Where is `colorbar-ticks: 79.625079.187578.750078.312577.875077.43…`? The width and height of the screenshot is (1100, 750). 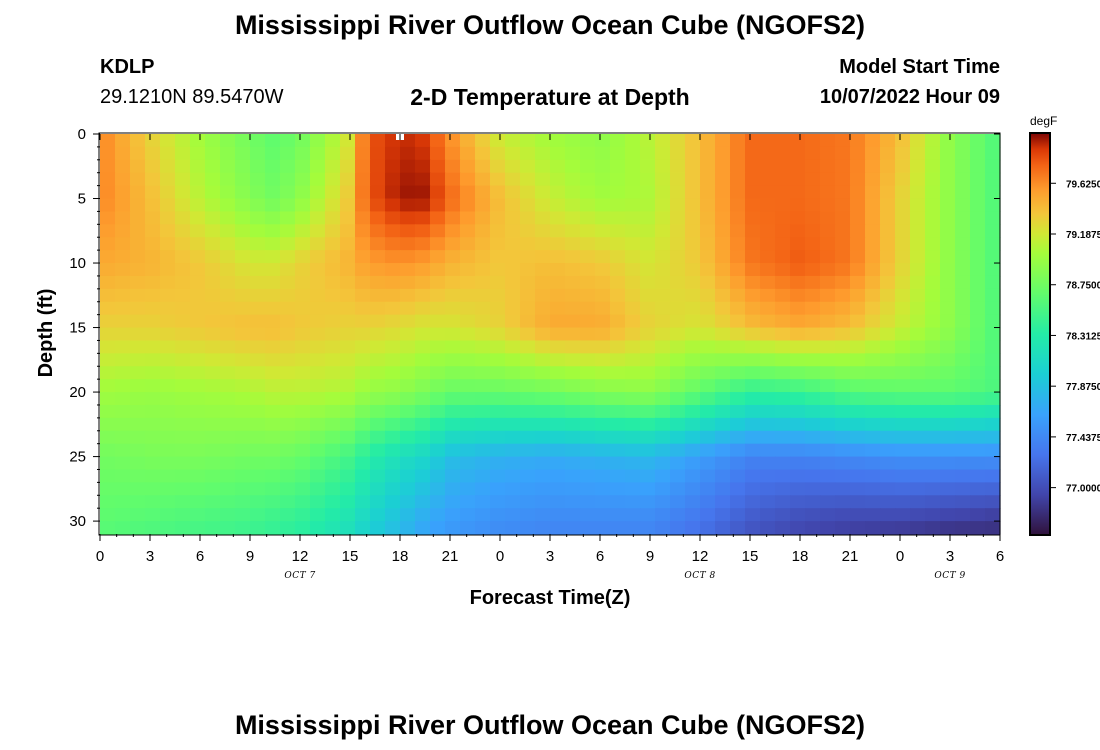
colorbar-ticks: 79.625079.187578.750078.312577.875077.43… is located at coordinates (1075, 337).